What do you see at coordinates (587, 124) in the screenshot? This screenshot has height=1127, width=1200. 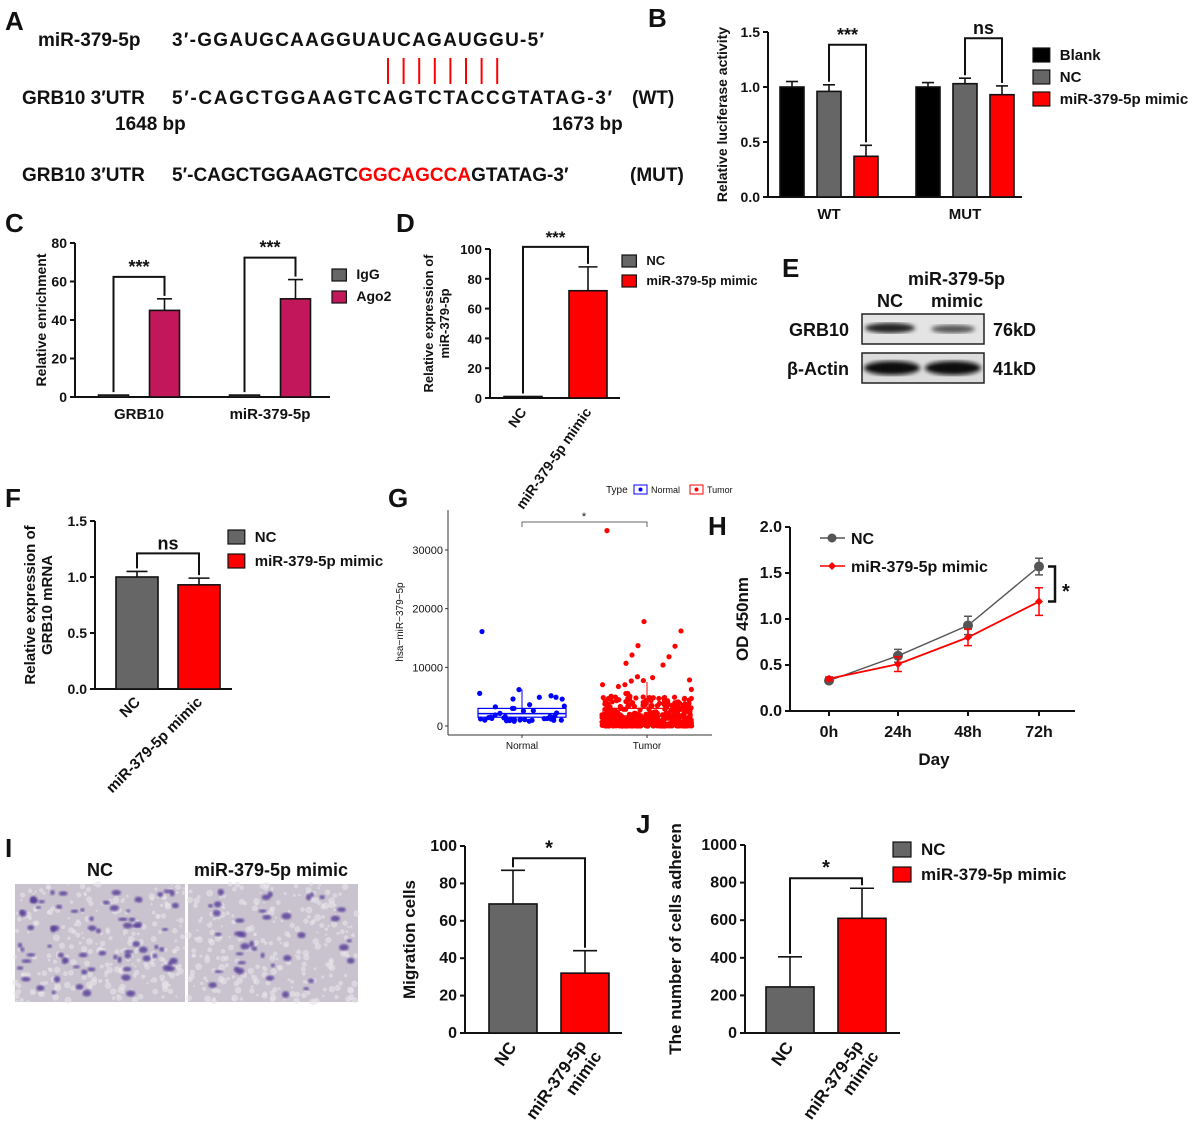 I see `end-bp: 1673 bp` at bounding box center [587, 124].